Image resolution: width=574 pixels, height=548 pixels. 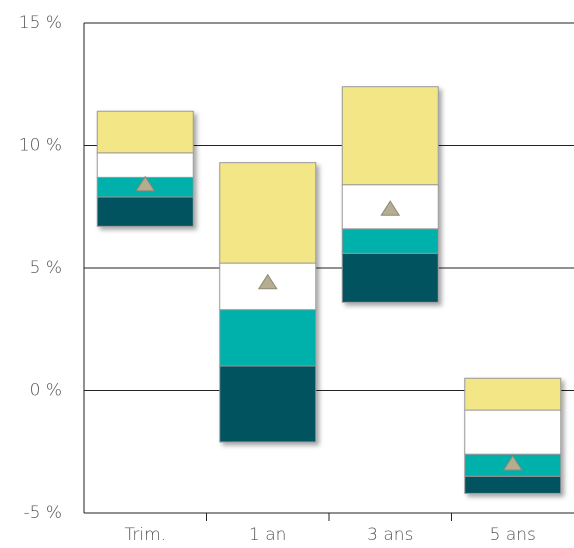 What do you see at coordinates (42, 513) in the screenshot?
I see `y-tick-label: -5 %` at bounding box center [42, 513].